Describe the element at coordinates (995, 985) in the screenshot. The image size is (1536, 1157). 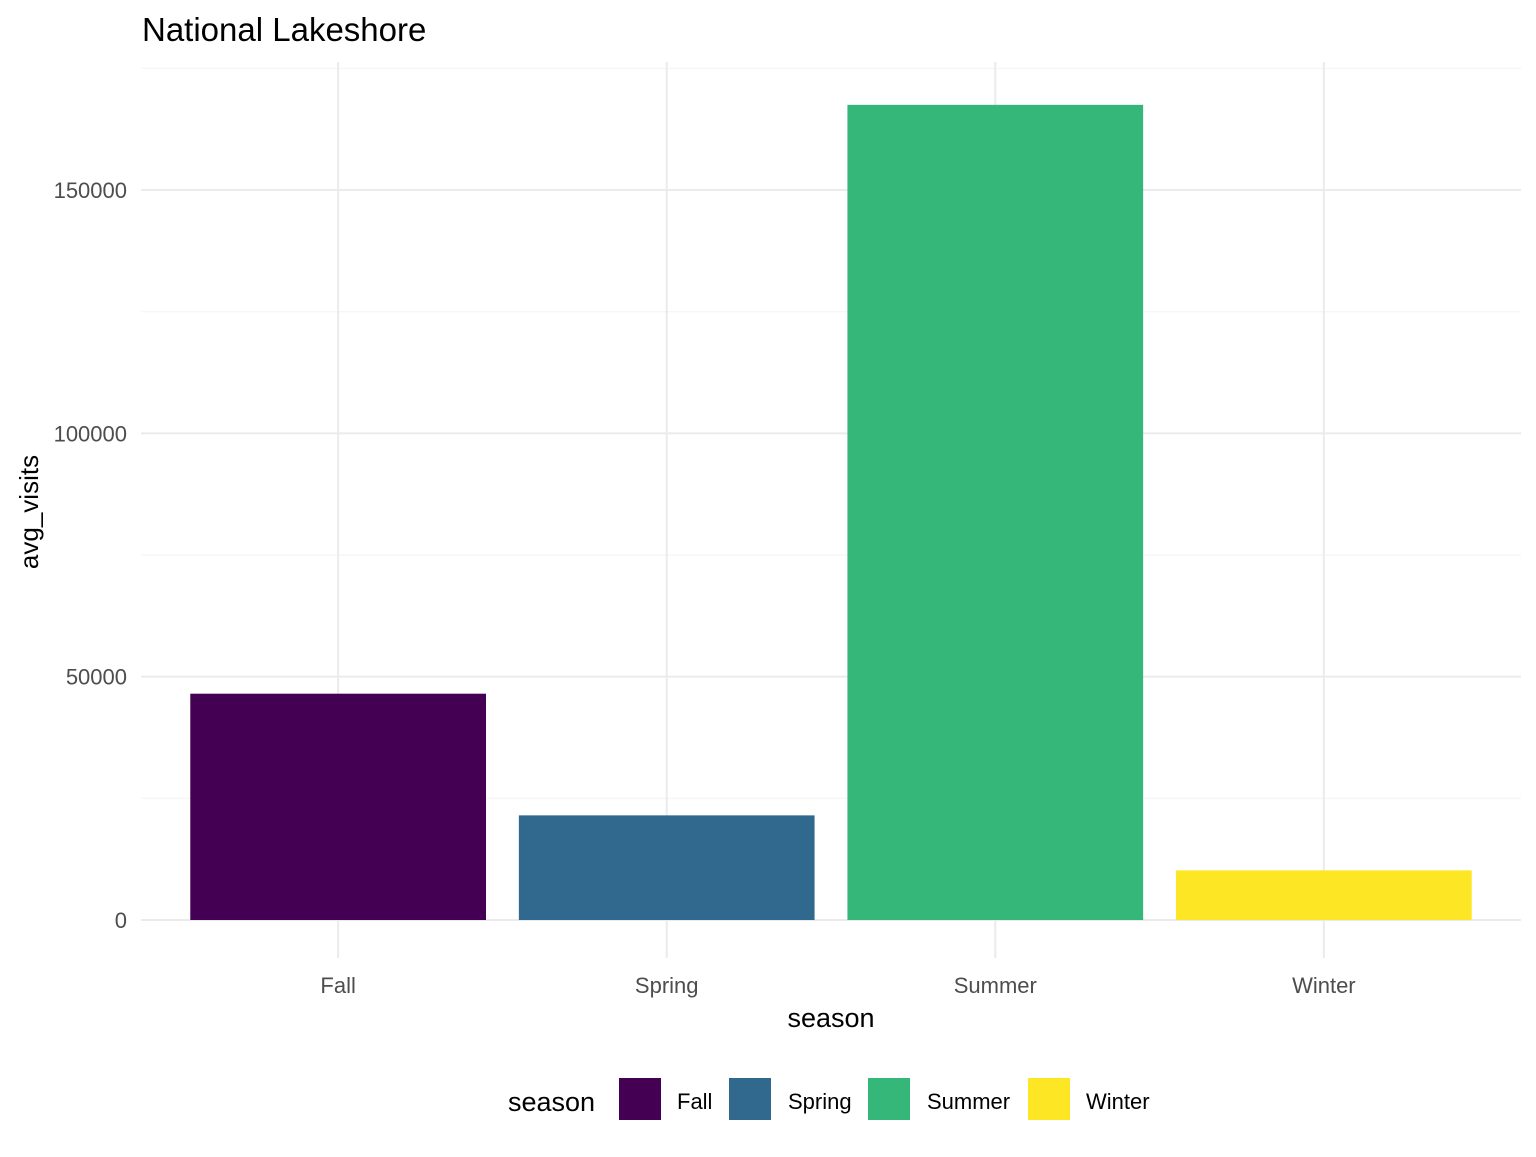
I see `x-tick-label: Summer` at that location.